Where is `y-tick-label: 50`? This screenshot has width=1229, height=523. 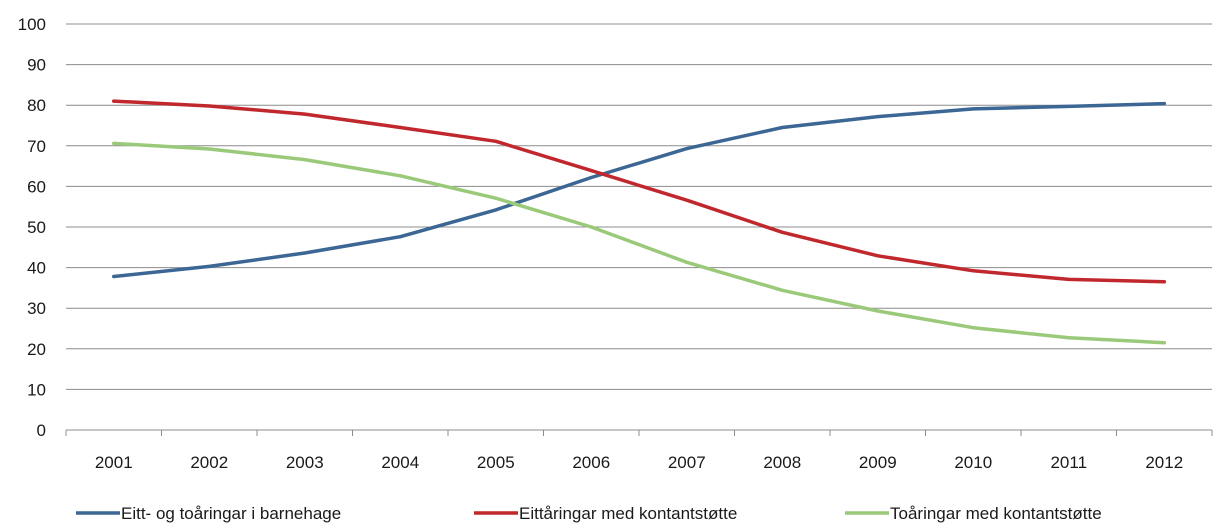
y-tick-label: 50 is located at coordinates (36, 227).